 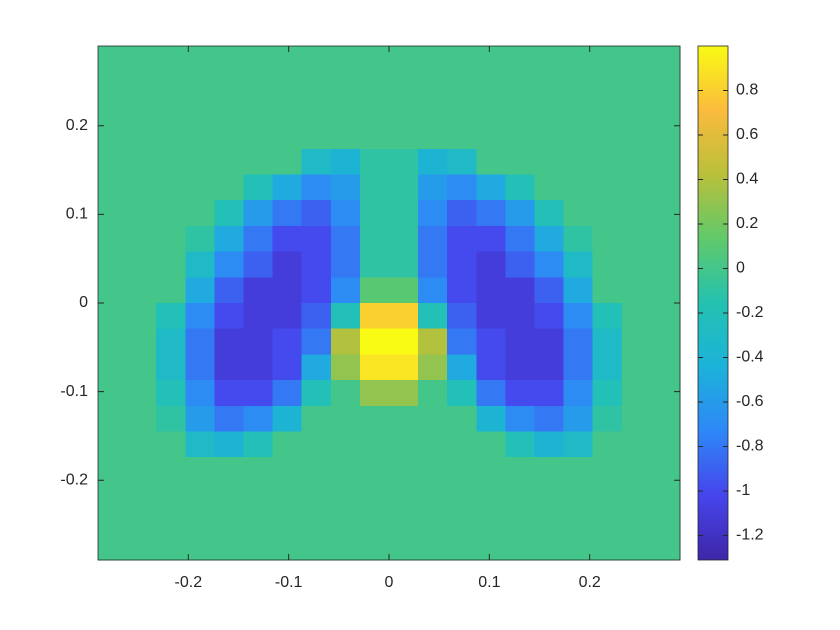 I want to click on x-tick-label: 0.2, so click(x=590, y=582).